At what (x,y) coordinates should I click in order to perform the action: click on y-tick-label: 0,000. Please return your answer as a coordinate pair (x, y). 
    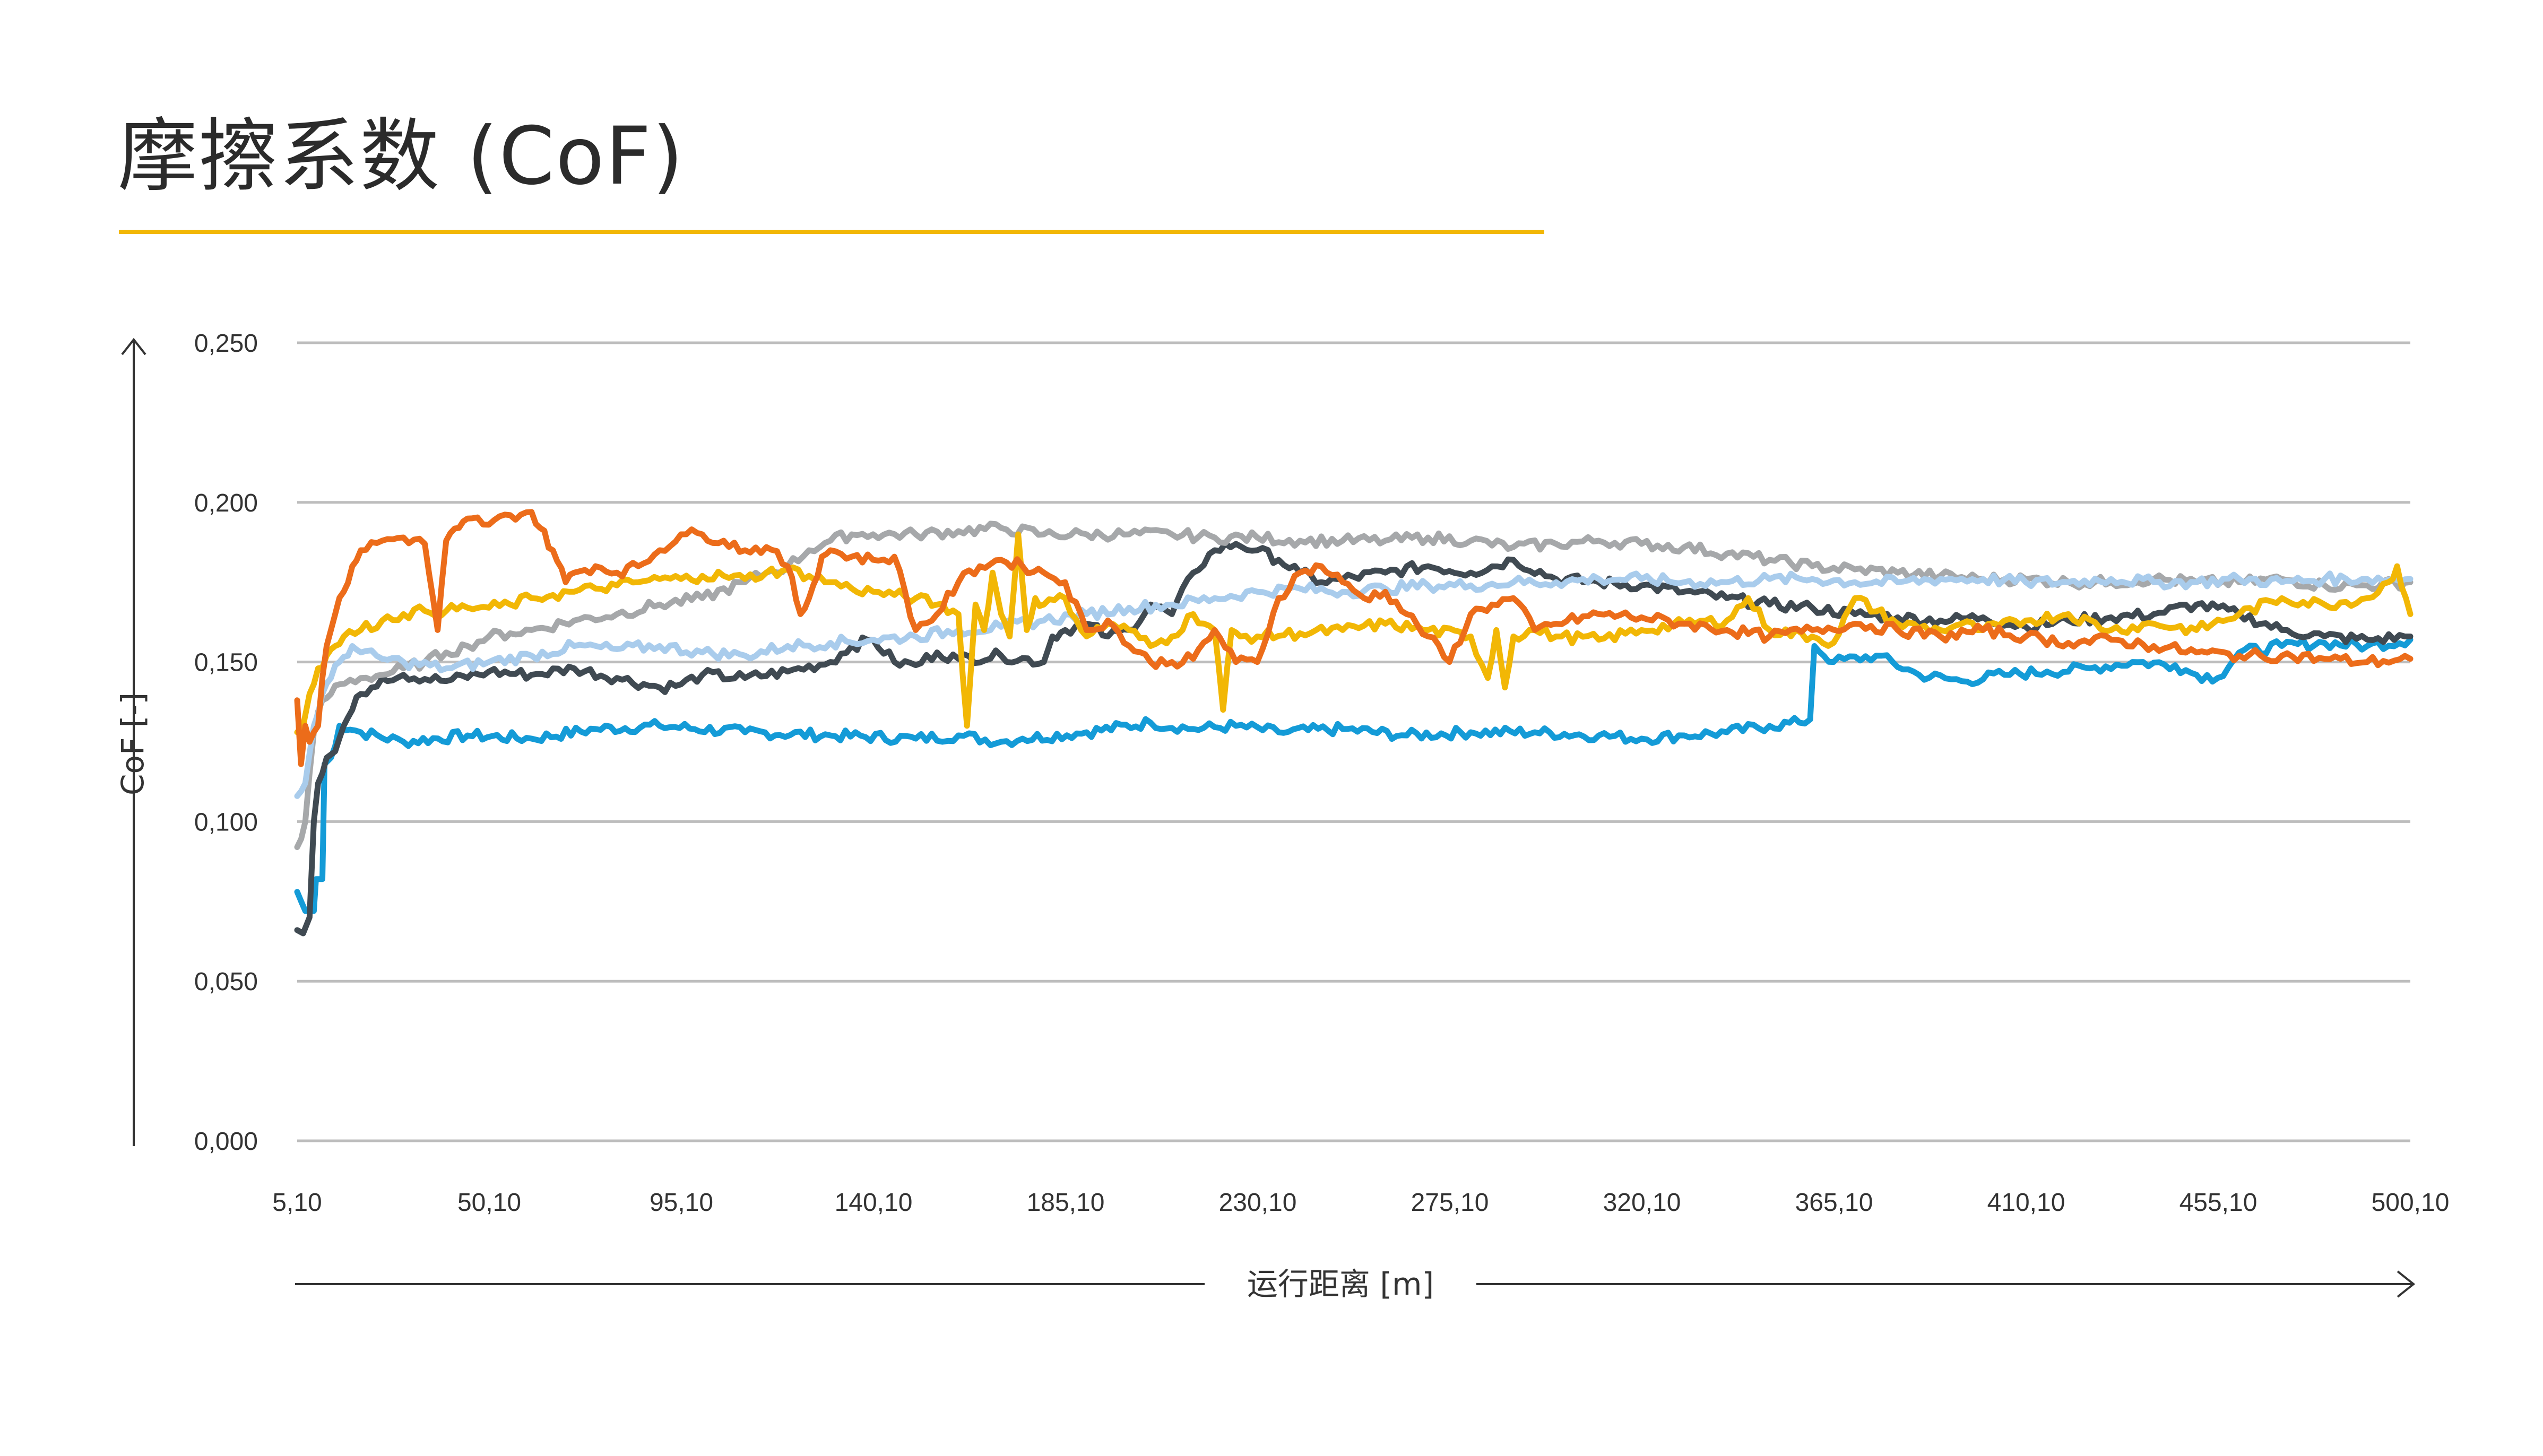
    Looking at the image, I should click on (226, 1142).